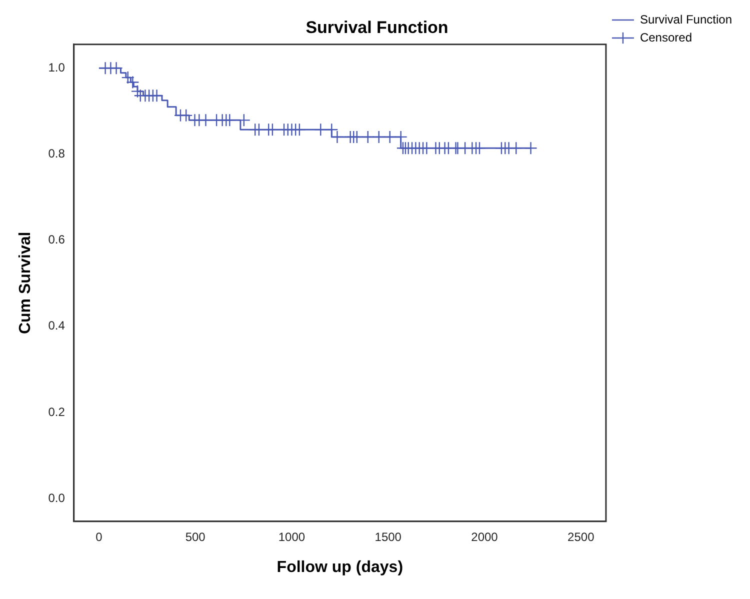  I want to click on x-tick-label: 1500, so click(388, 537).